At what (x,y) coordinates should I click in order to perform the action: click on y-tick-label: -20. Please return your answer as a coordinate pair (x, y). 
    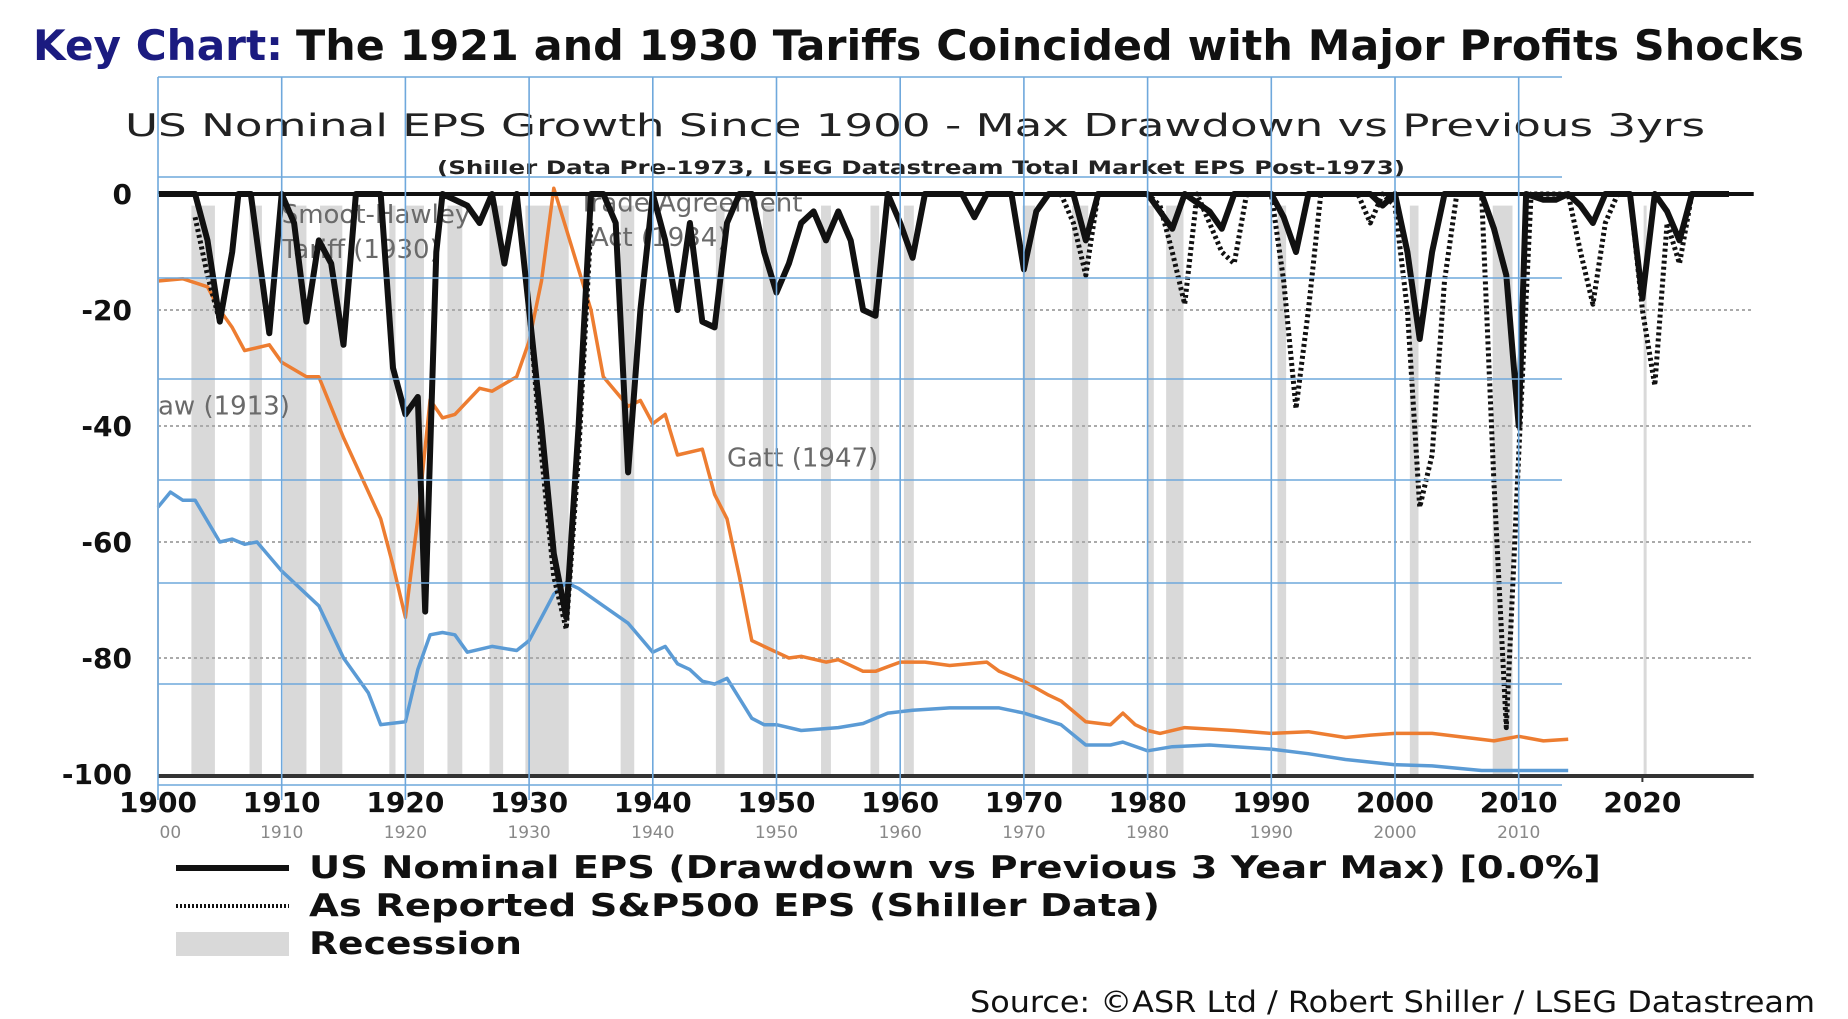
    Looking at the image, I should click on (106, 310).